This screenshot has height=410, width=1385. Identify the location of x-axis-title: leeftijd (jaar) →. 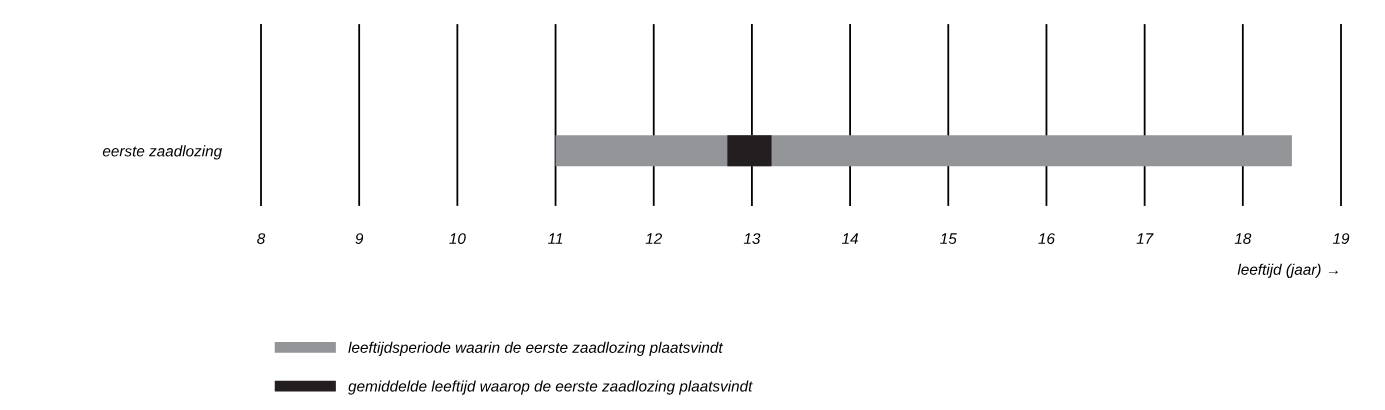
(1287, 270).